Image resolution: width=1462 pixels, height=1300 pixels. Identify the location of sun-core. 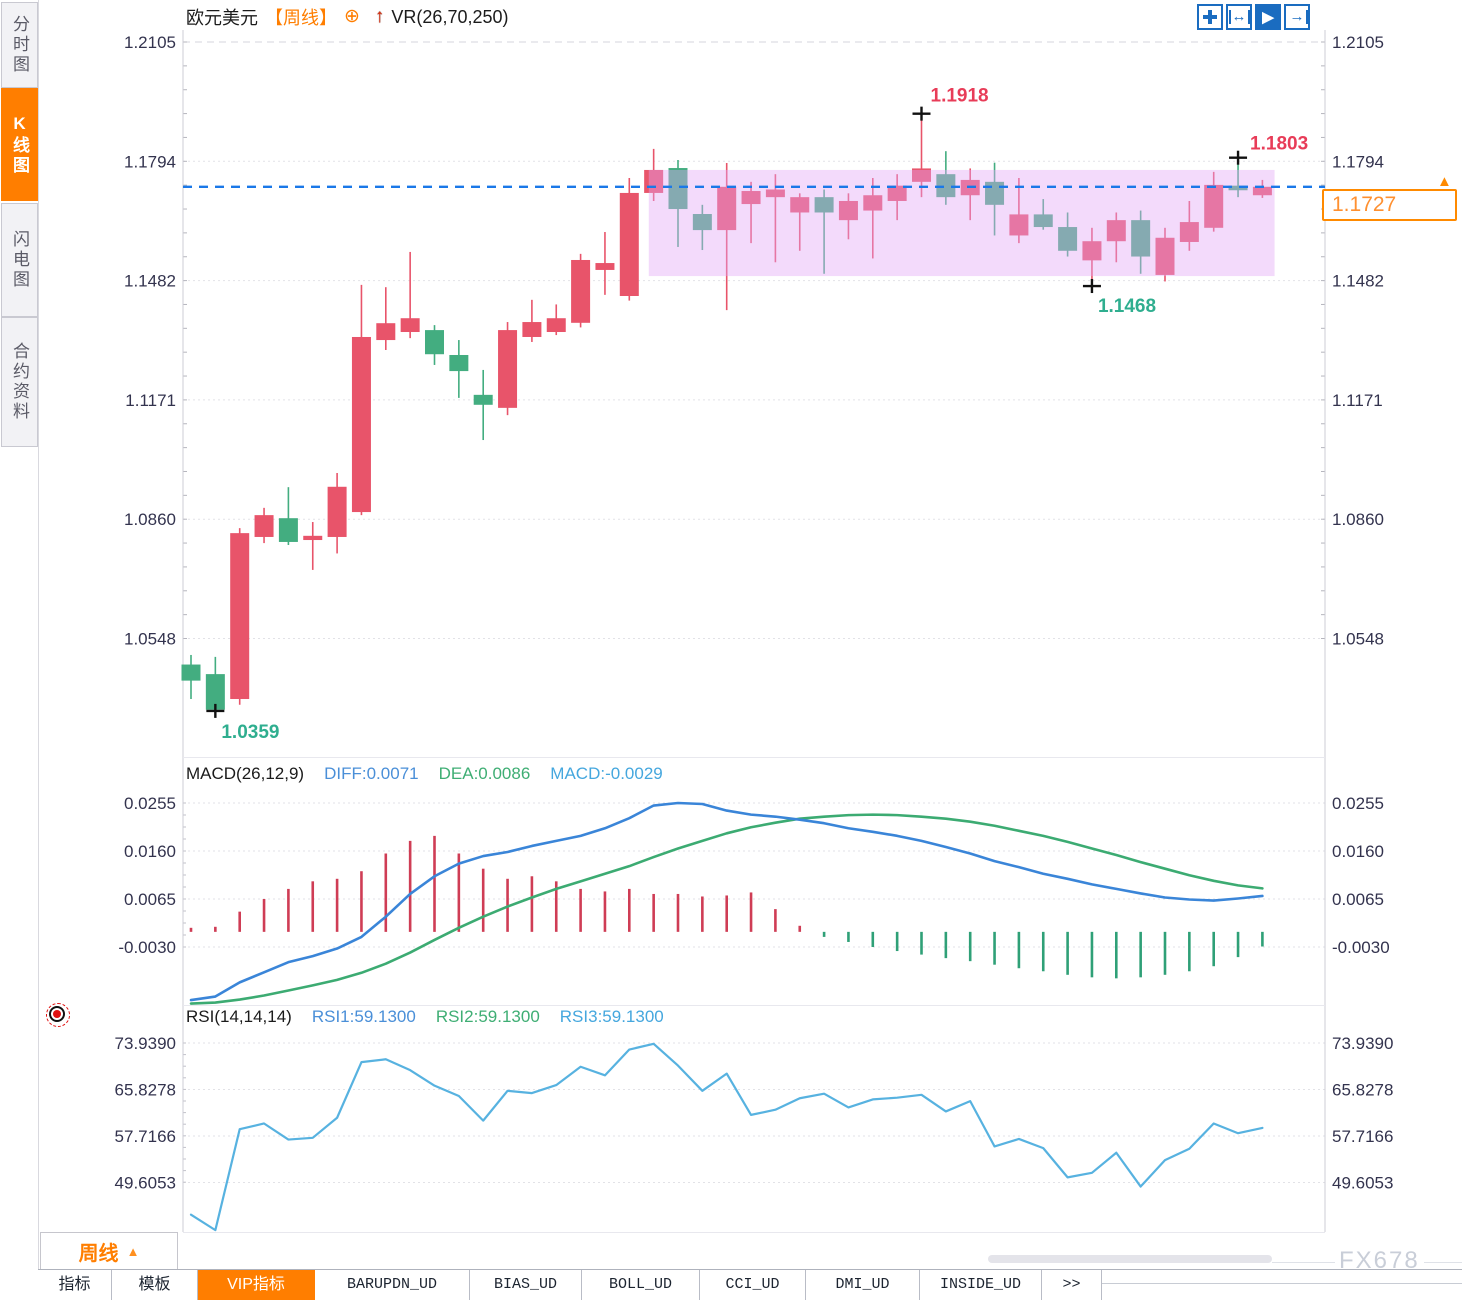
(57, 1014).